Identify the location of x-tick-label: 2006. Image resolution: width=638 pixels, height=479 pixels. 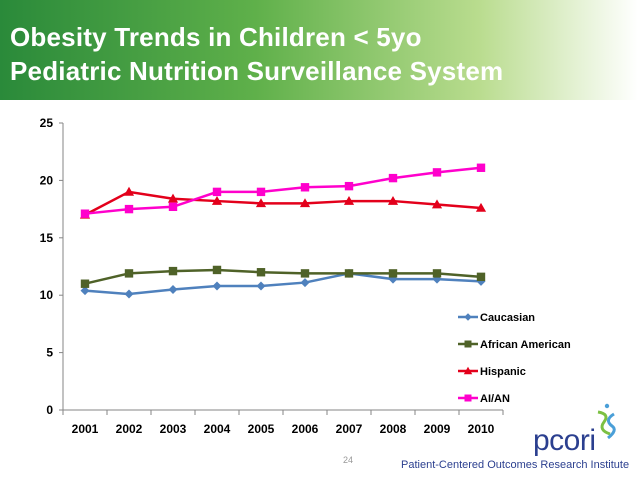
(305, 429).